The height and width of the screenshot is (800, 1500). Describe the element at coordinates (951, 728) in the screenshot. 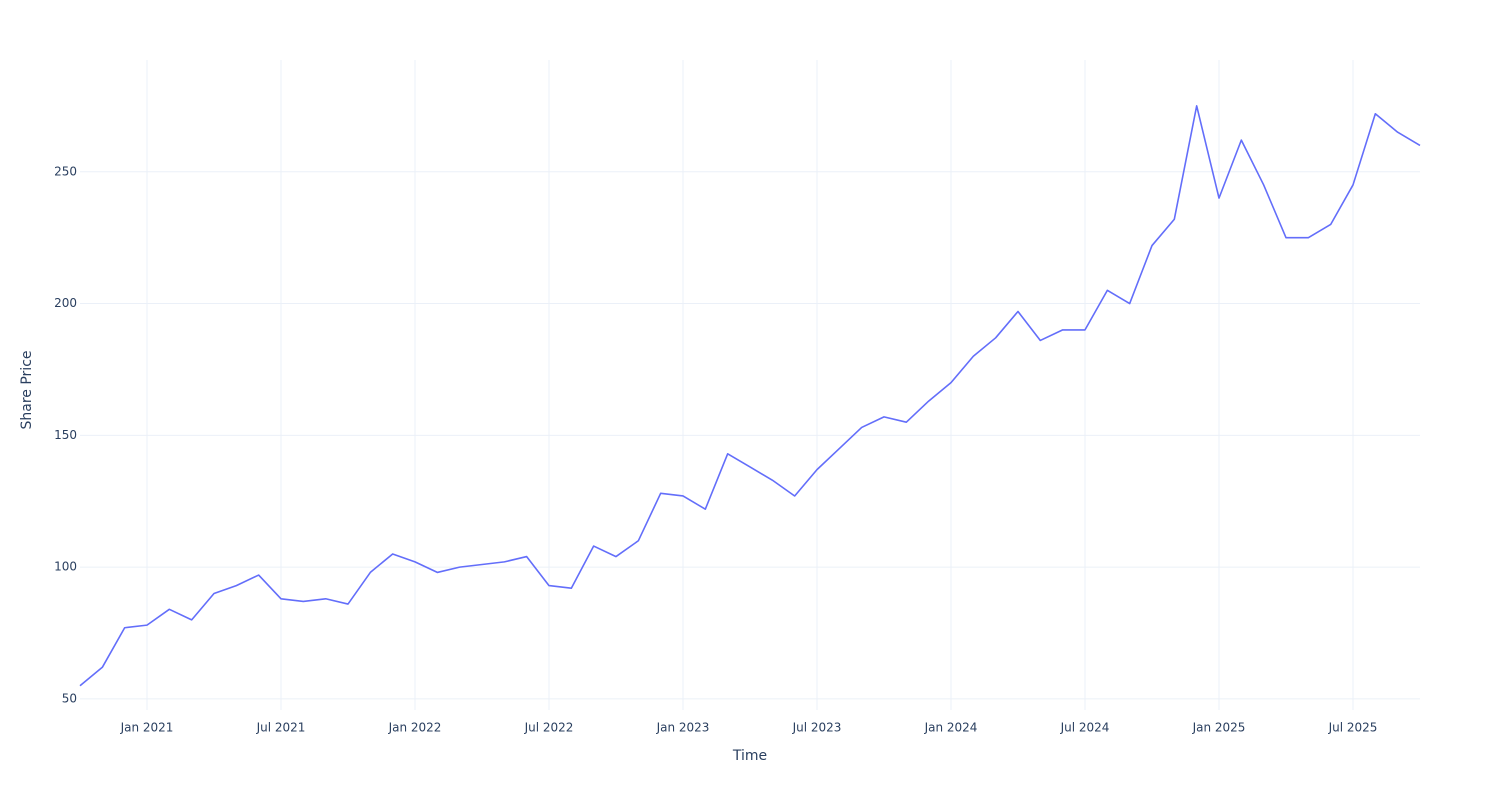

I see `x-tick-label: Jan 2024` at that location.